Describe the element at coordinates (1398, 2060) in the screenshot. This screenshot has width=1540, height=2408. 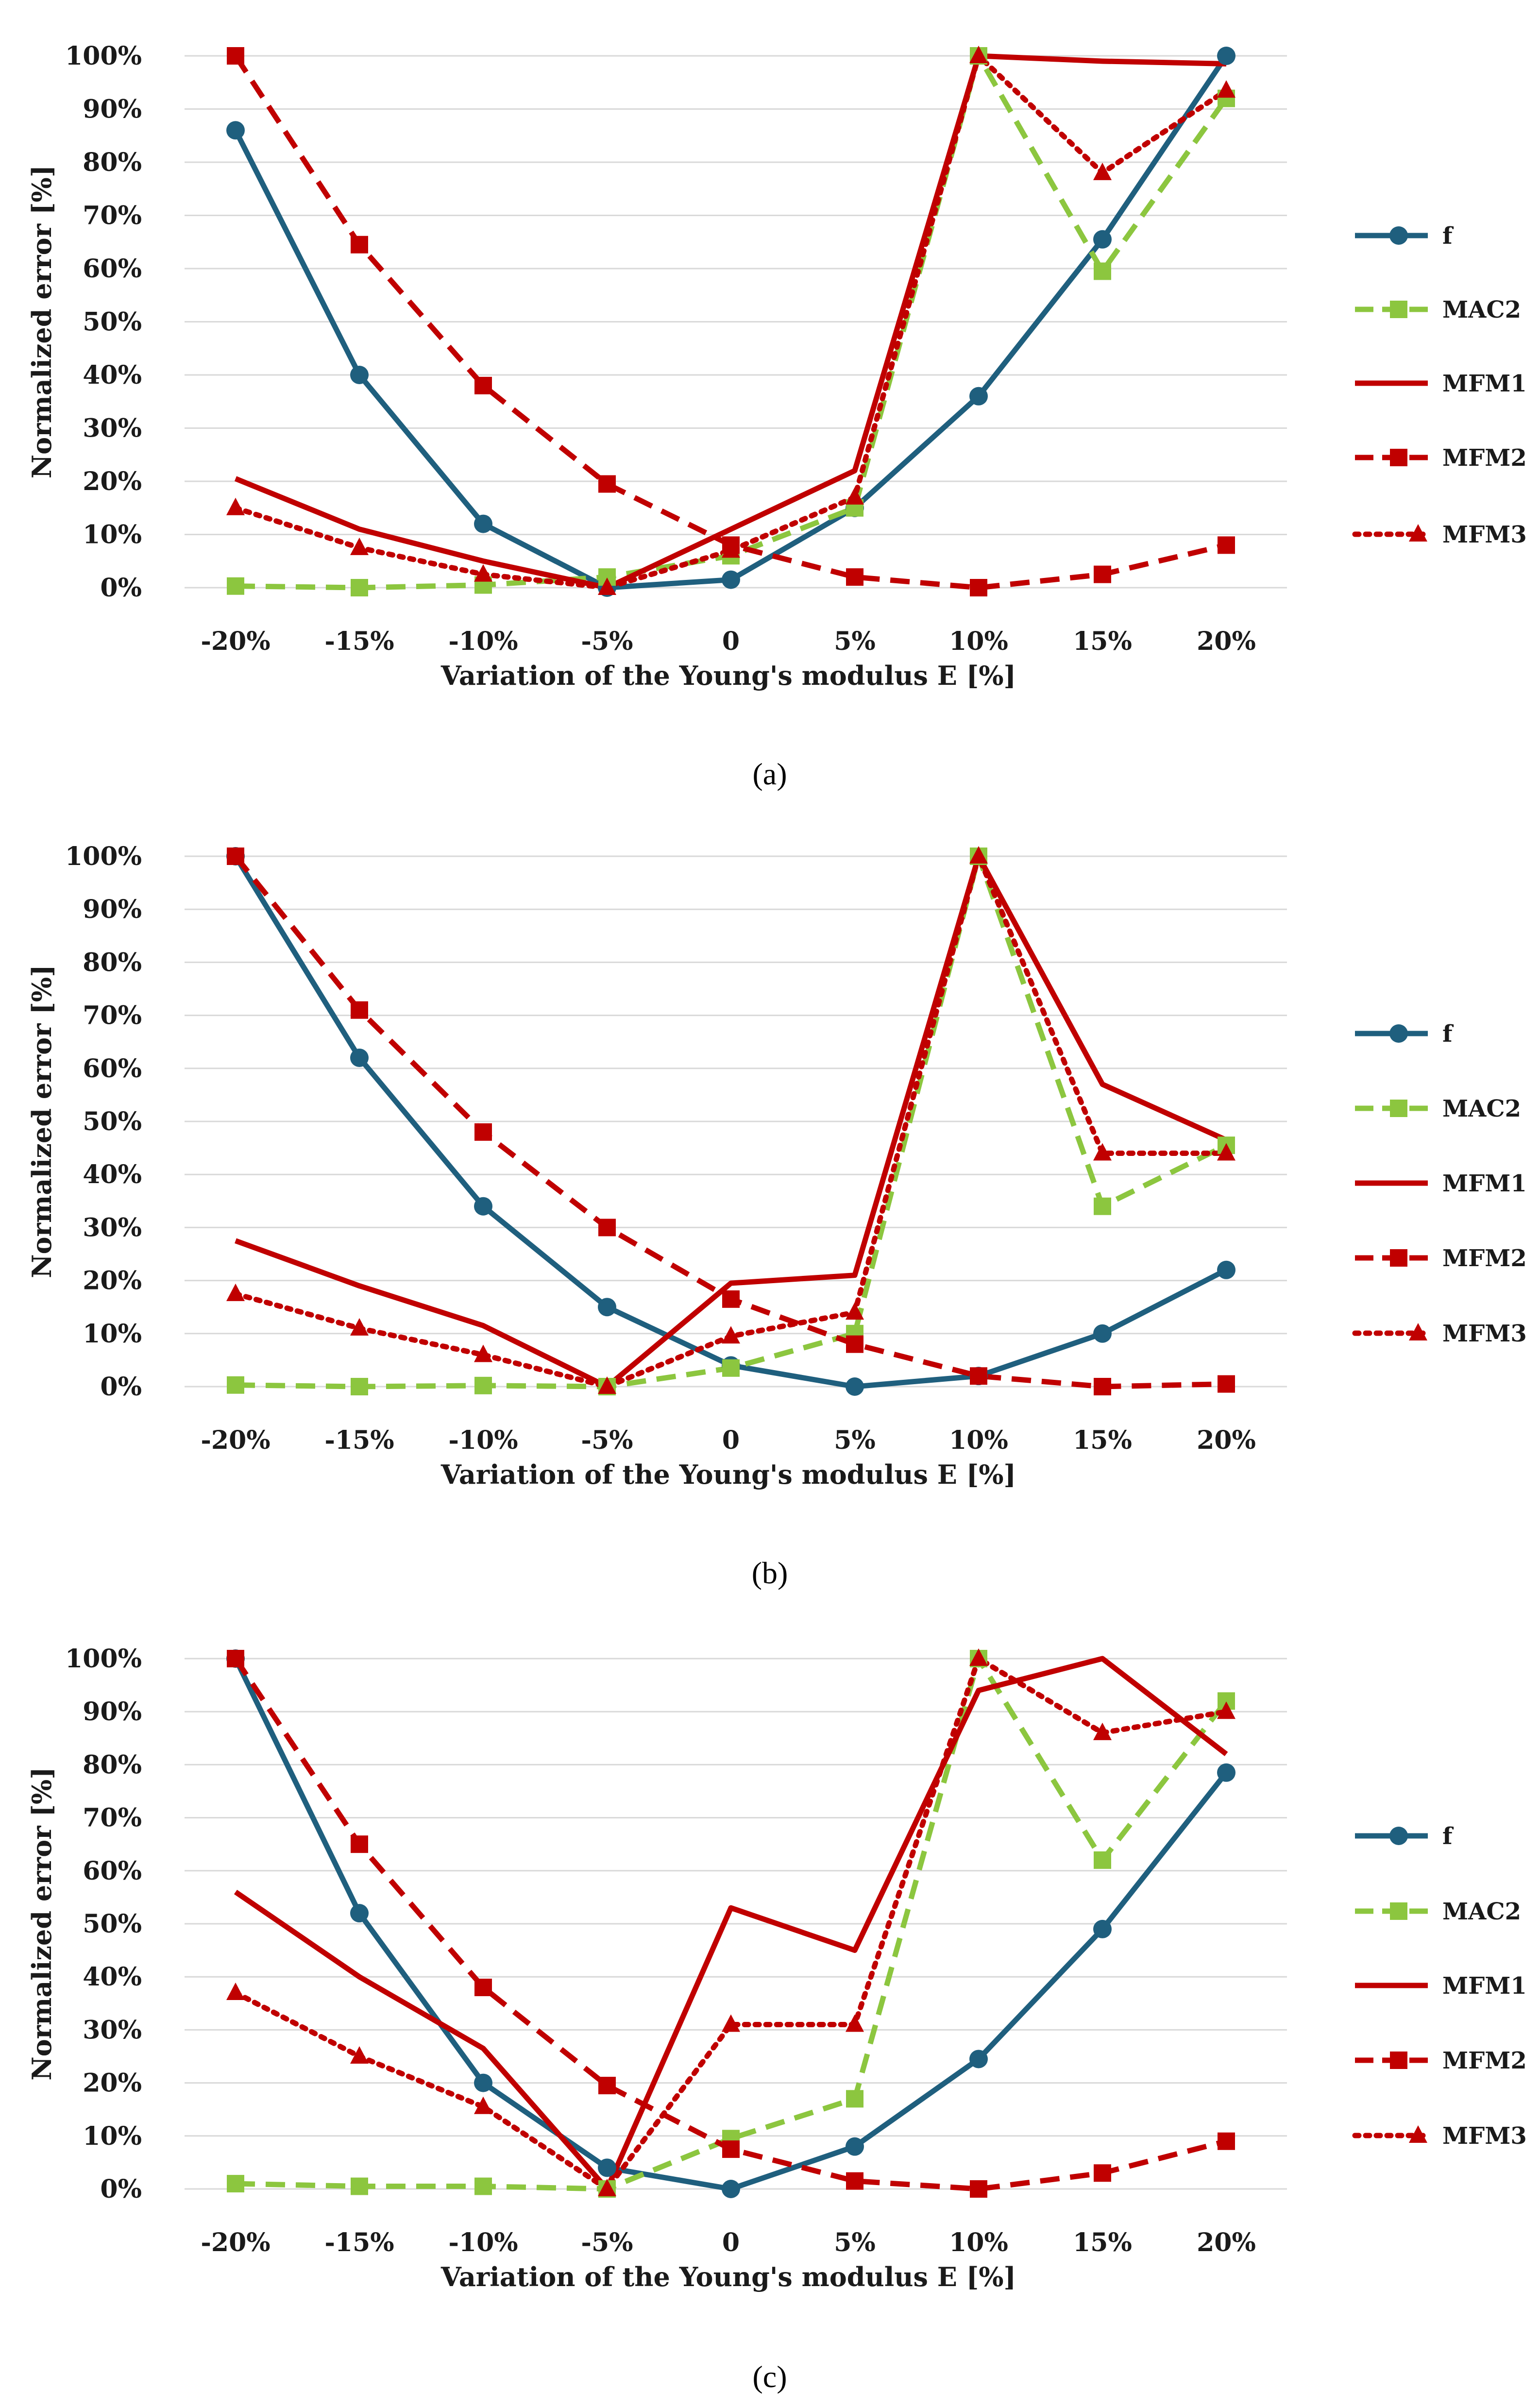
I see `legend-marker-mfm2` at that location.